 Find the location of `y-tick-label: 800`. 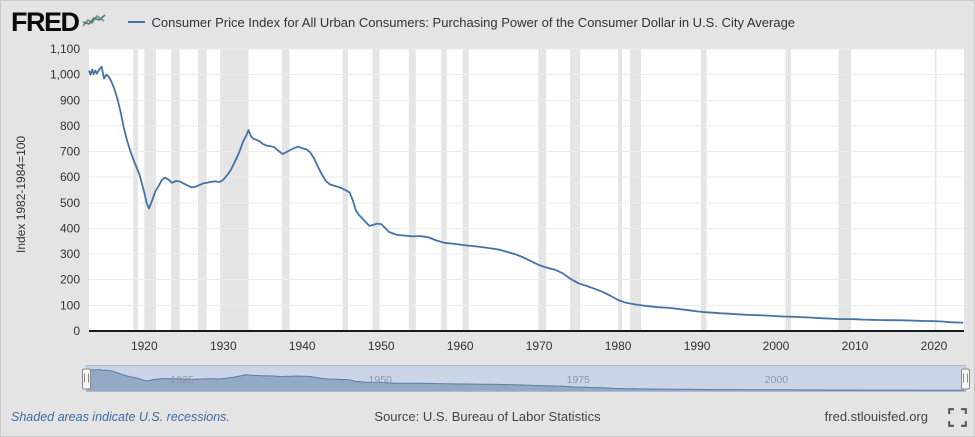

y-tick-label: 800 is located at coordinates (70, 126).